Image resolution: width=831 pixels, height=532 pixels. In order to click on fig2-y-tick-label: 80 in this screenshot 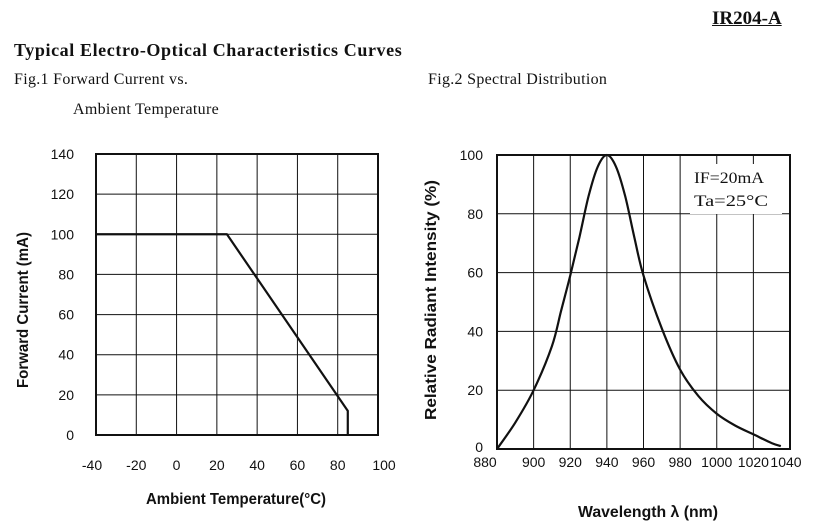, I will do `click(475, 214)`.